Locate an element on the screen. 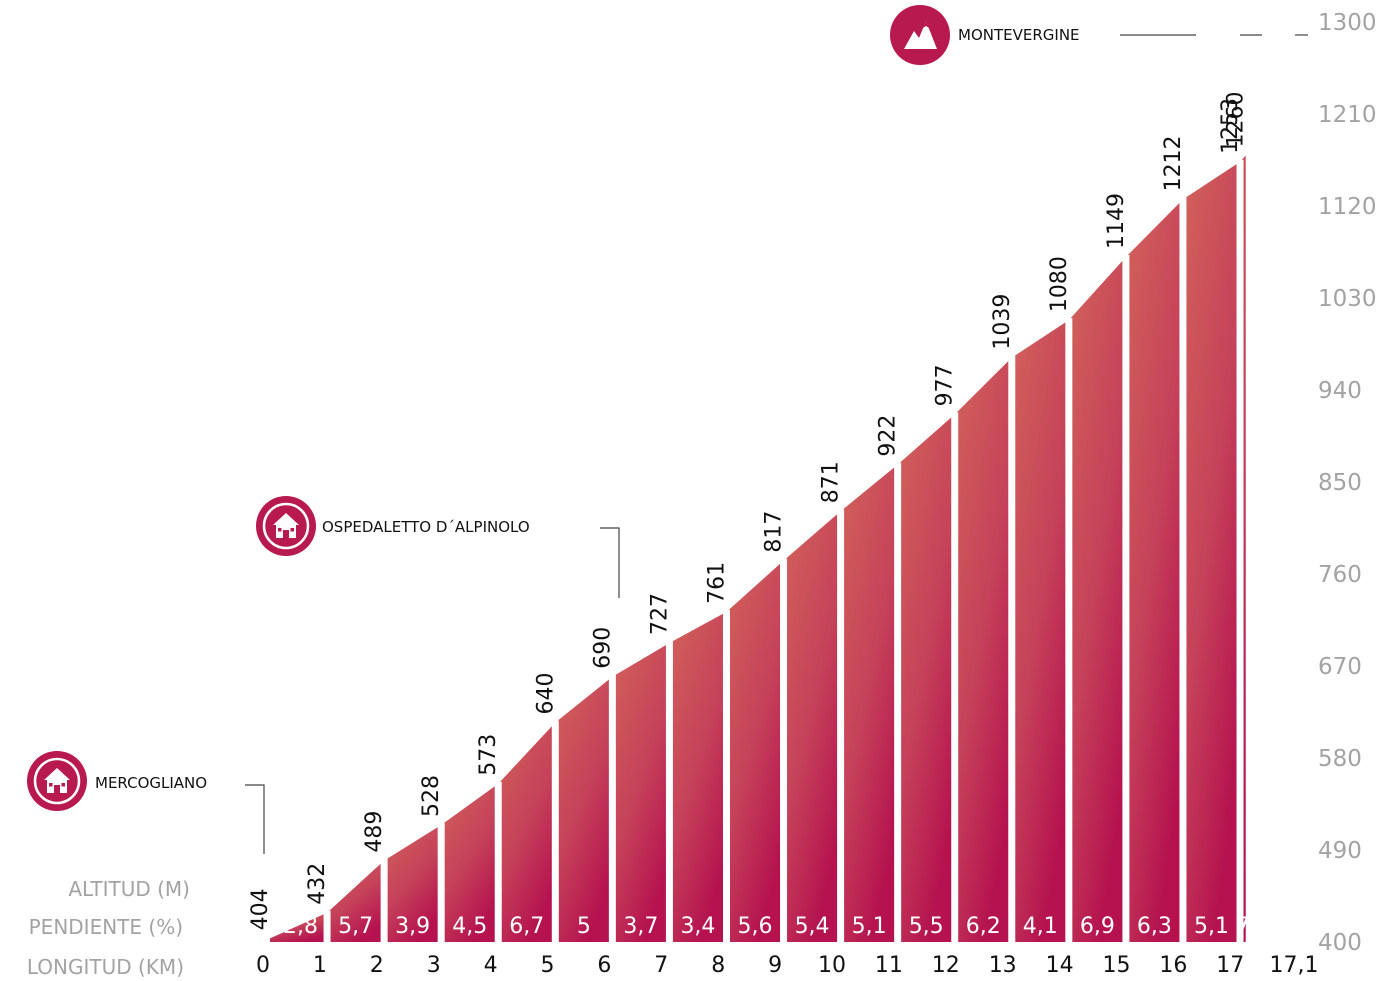  distance-tick: 10 is located at coordinates (832, 965).